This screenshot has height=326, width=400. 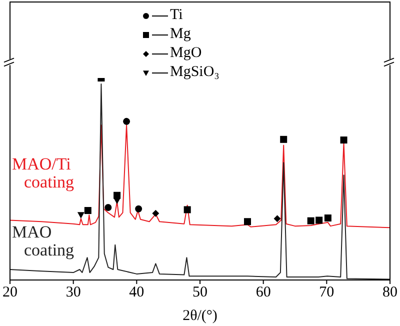 I want to click on x-tick-label: 60, so click(x=263, y=292).